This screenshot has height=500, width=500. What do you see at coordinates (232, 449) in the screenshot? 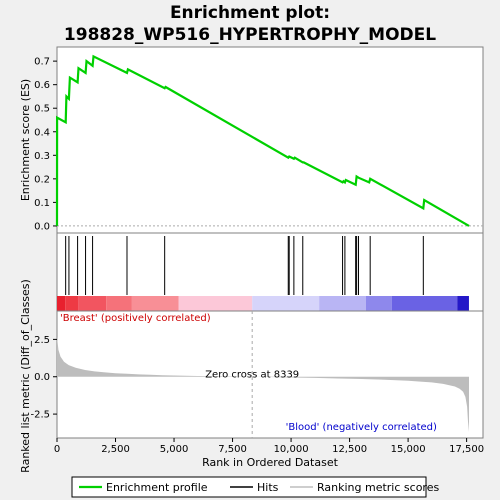
I see `x-tick-label: 7,500` at bounding box center [232, 449].